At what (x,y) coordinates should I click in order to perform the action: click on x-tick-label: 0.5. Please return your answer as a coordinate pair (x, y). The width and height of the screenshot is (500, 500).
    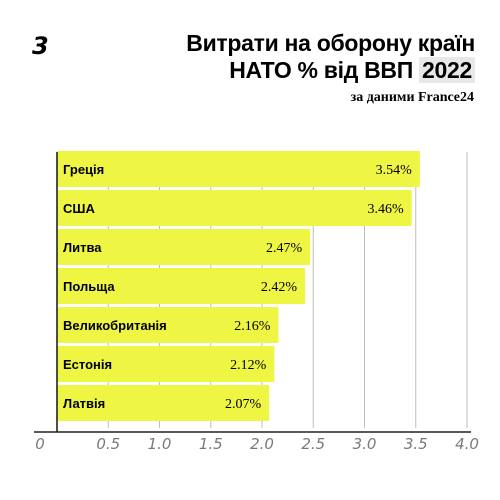
    Looking at the image, I should click on (108, 444).